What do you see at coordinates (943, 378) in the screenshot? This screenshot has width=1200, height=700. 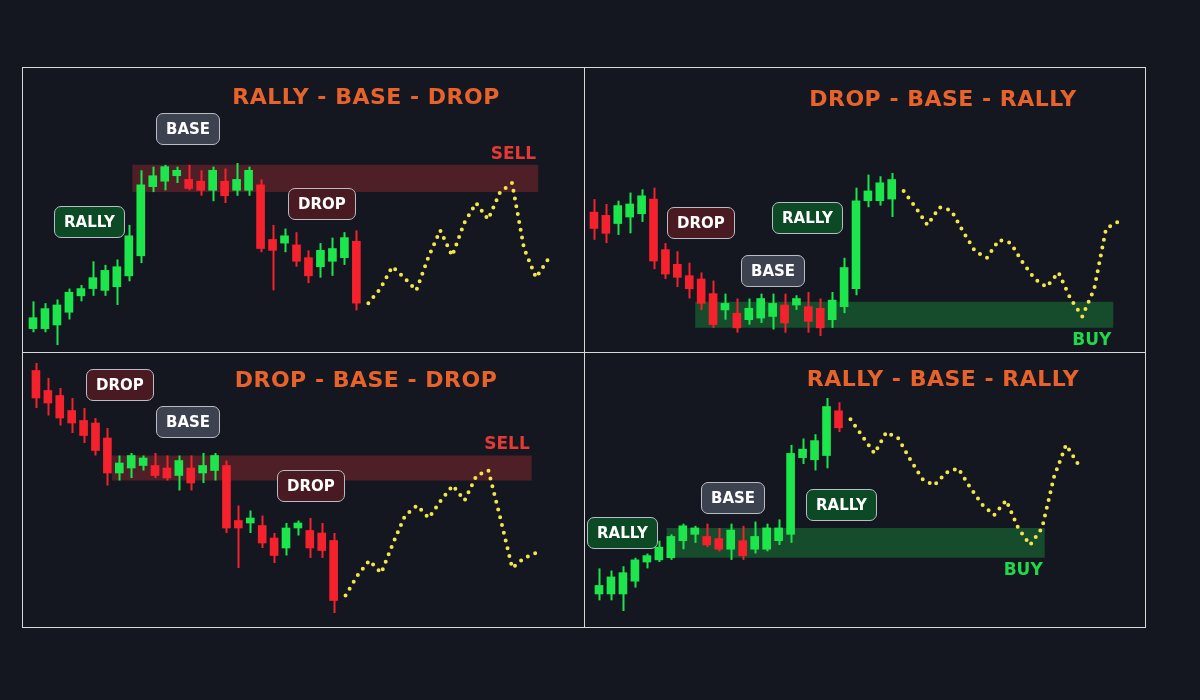 I see `chart-title: RALLY - BASE - RALLY` at bounding box center [943, 378].